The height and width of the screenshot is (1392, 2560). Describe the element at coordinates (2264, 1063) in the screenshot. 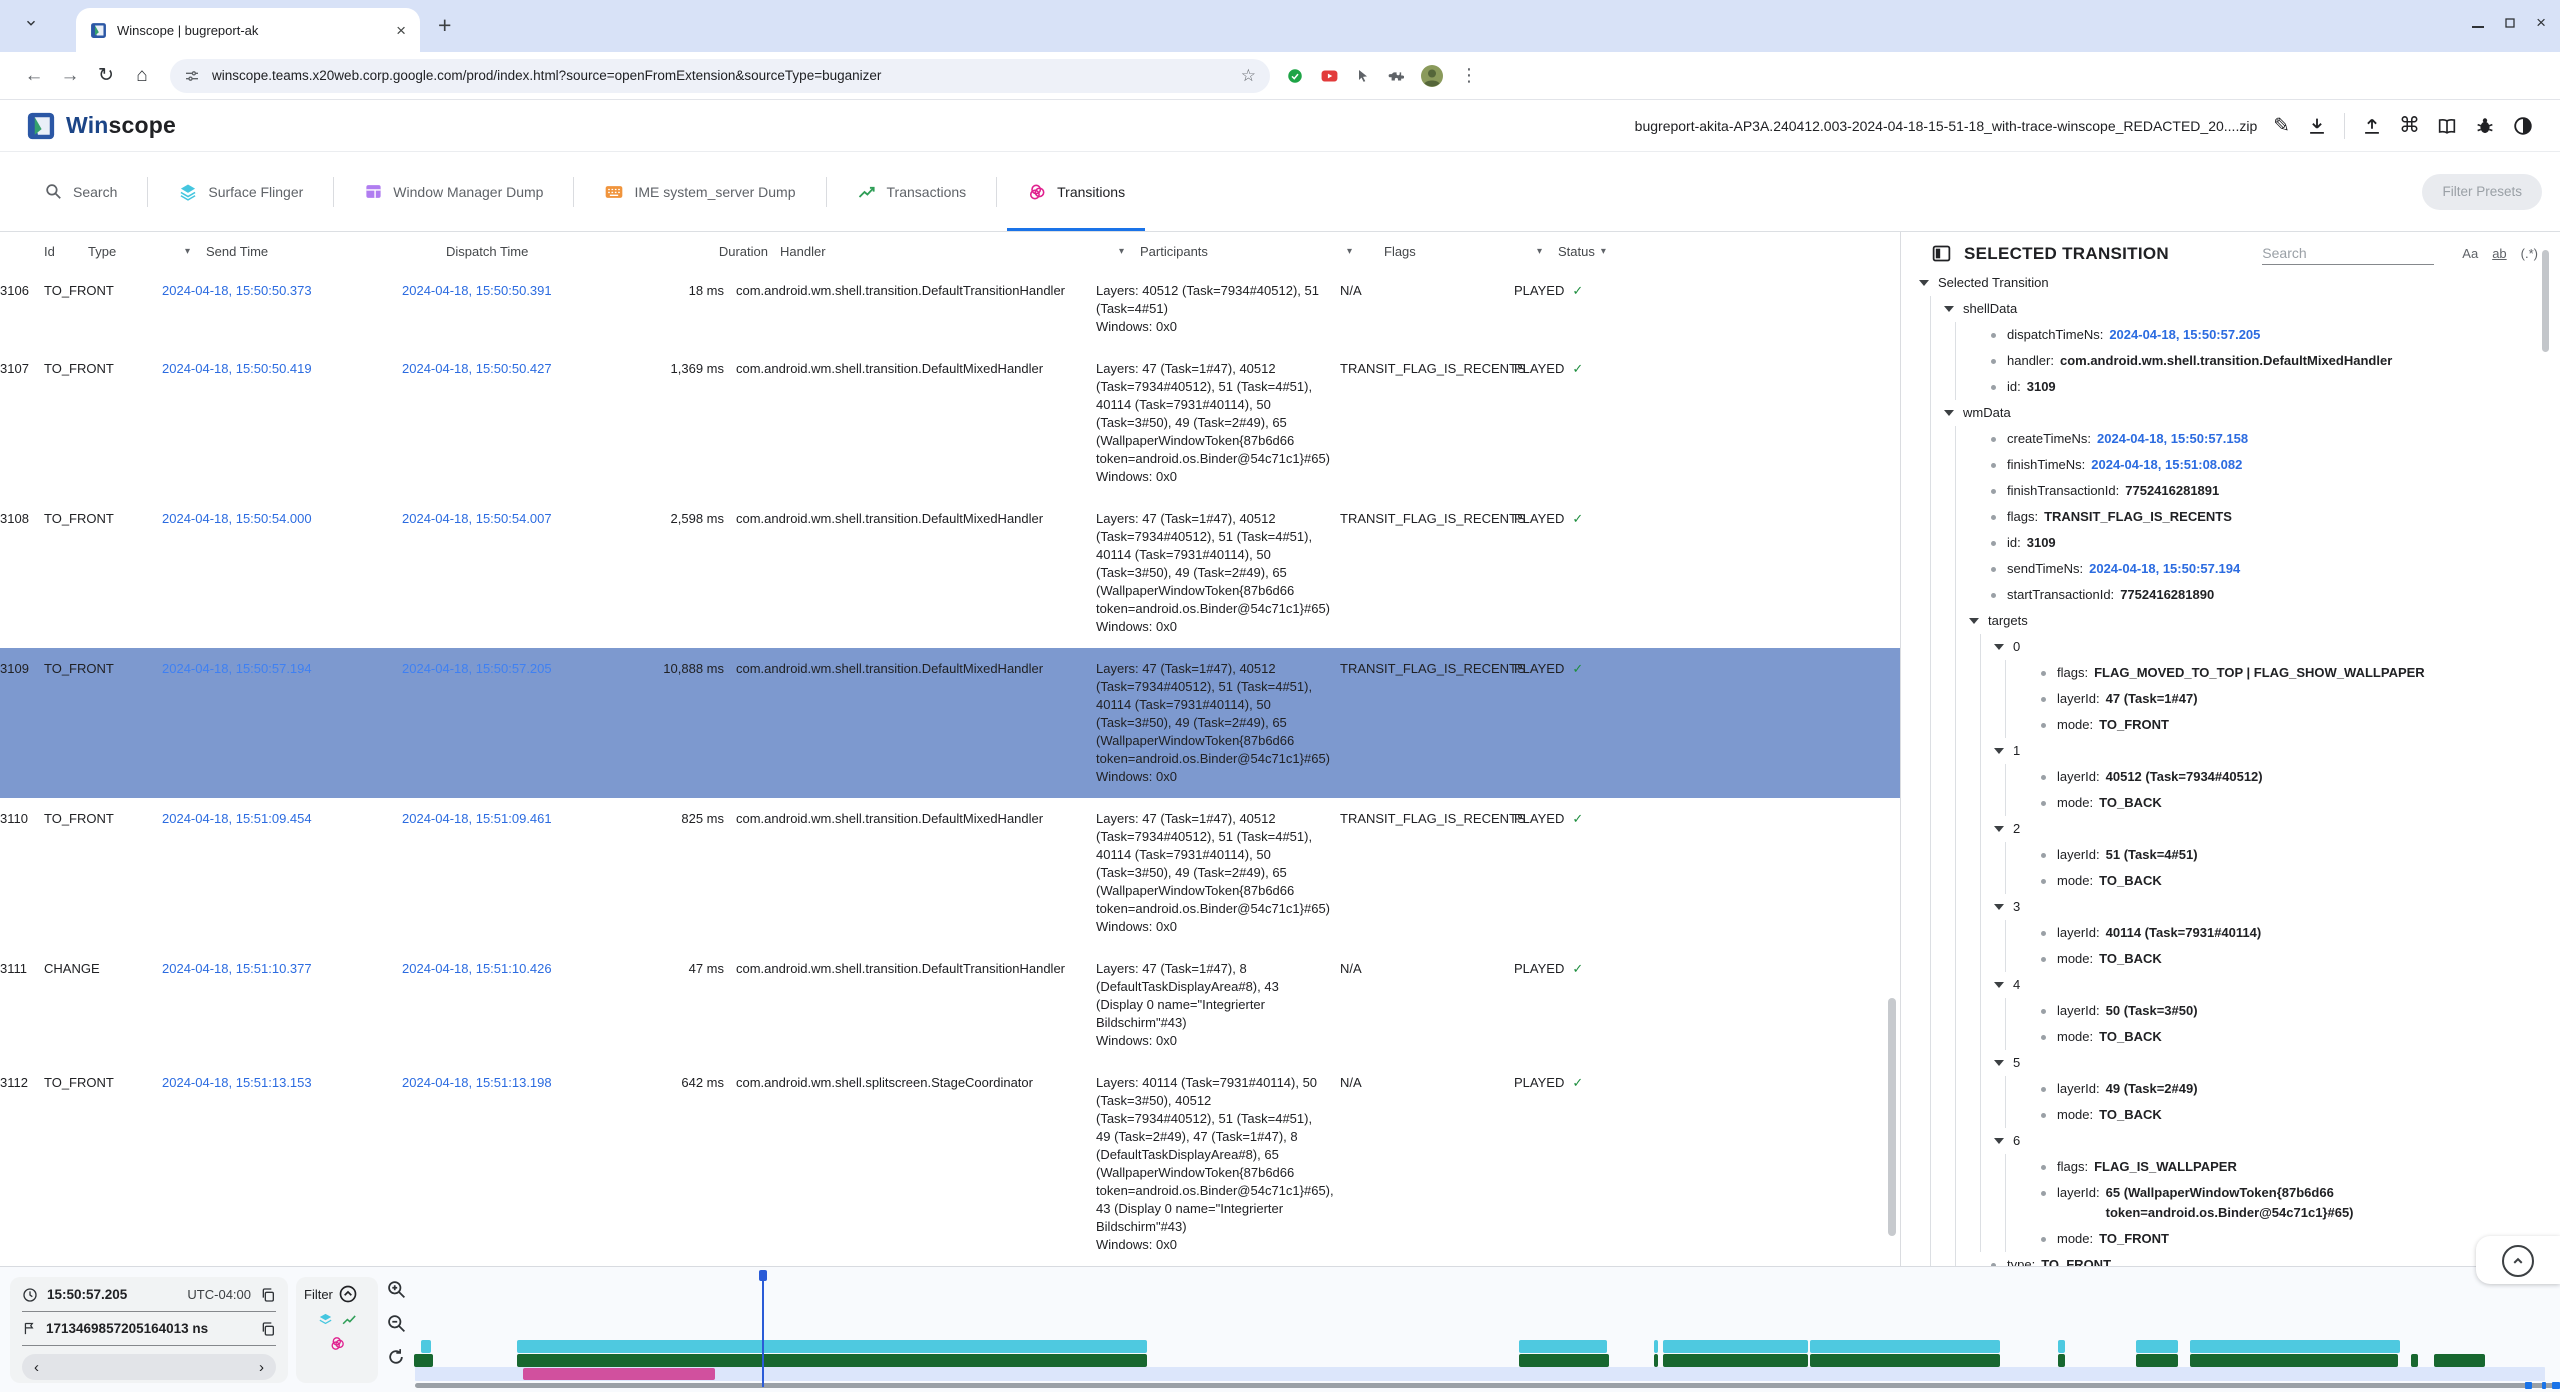

I see `tree-node: 5` at that location.